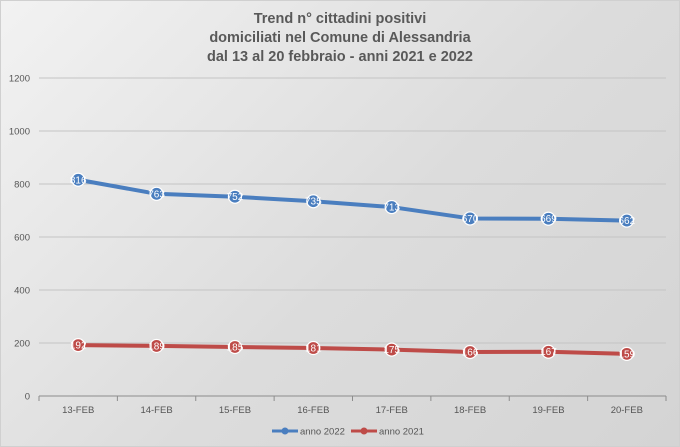  Describe the element at coordinates (235, 410) in the screenshot. I see `x-tick-label-15-feb: 15-FEB` at that location.